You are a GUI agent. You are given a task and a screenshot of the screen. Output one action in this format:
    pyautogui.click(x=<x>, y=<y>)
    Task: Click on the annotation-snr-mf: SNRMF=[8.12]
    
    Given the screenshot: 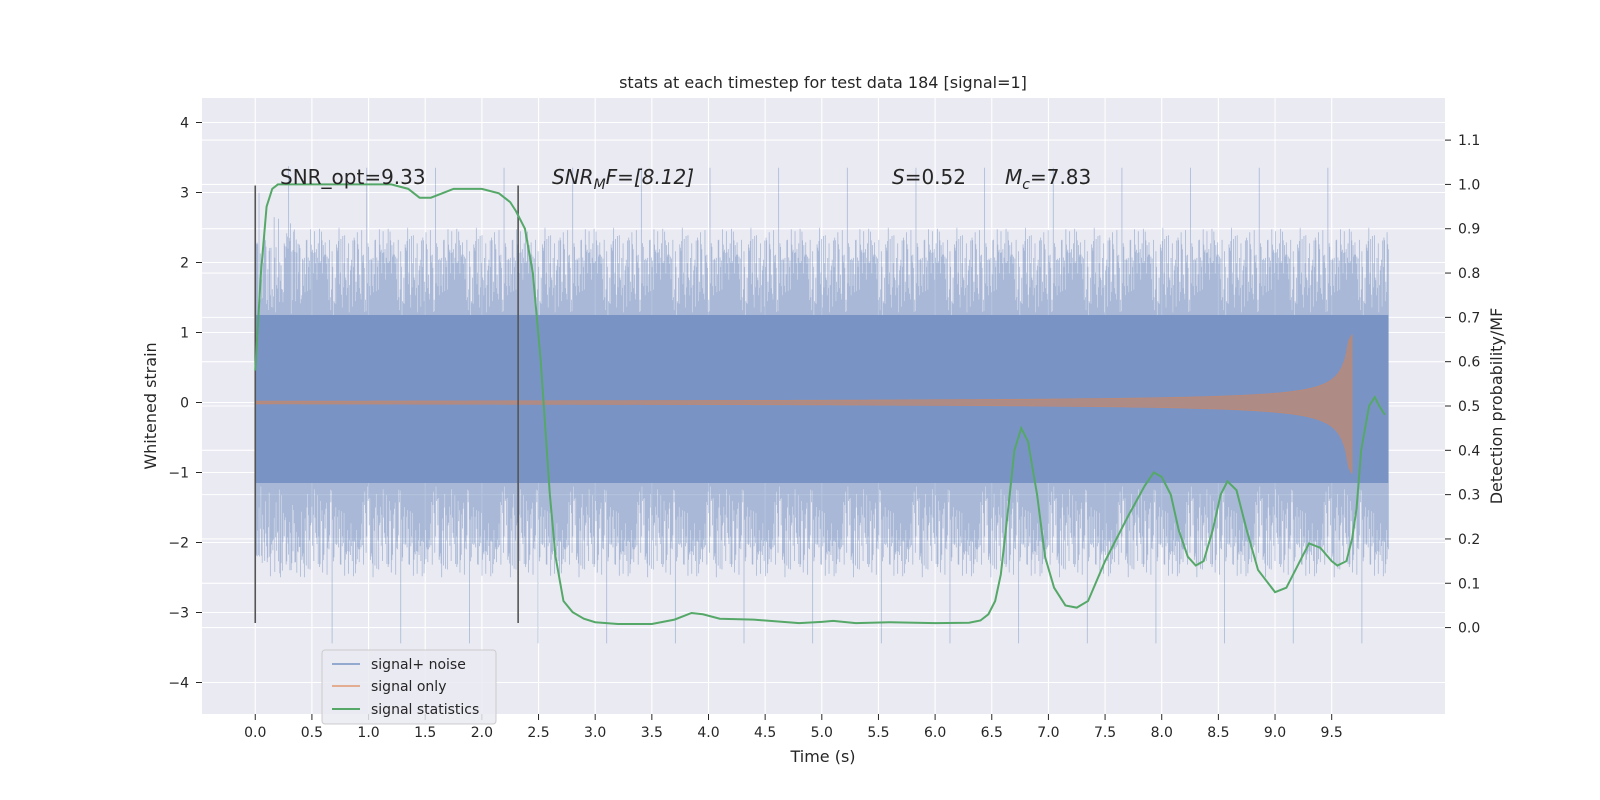 What is the action you would take?
    pyautogui.click(x=623, y=179)
    